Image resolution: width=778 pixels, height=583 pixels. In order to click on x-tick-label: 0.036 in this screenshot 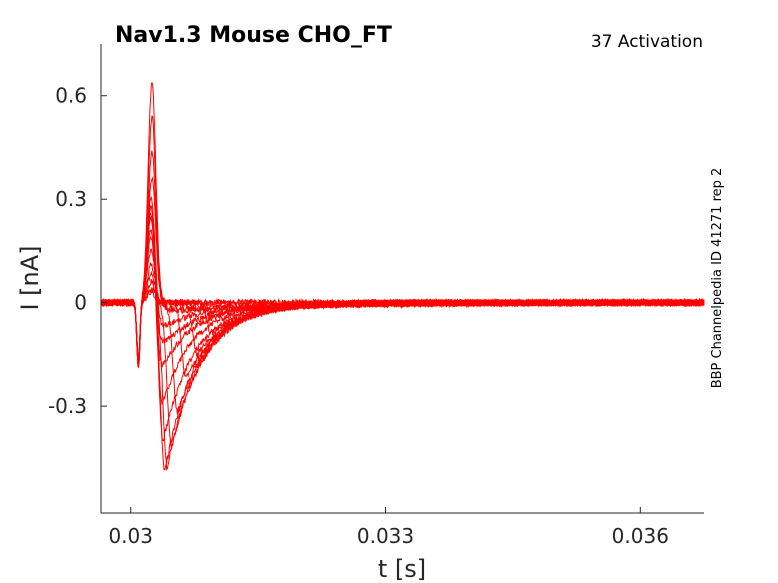, I will do `click(640, 536)`.